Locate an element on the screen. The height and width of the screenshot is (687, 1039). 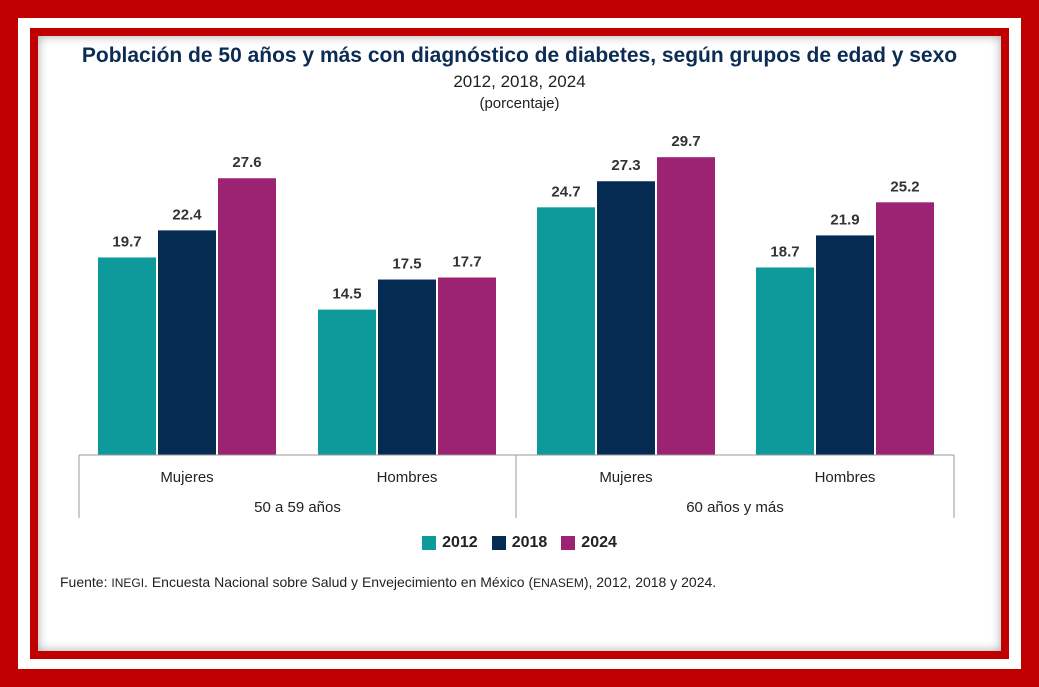
legend: 2012 2018 2024 is located at coordinates (519, 543).